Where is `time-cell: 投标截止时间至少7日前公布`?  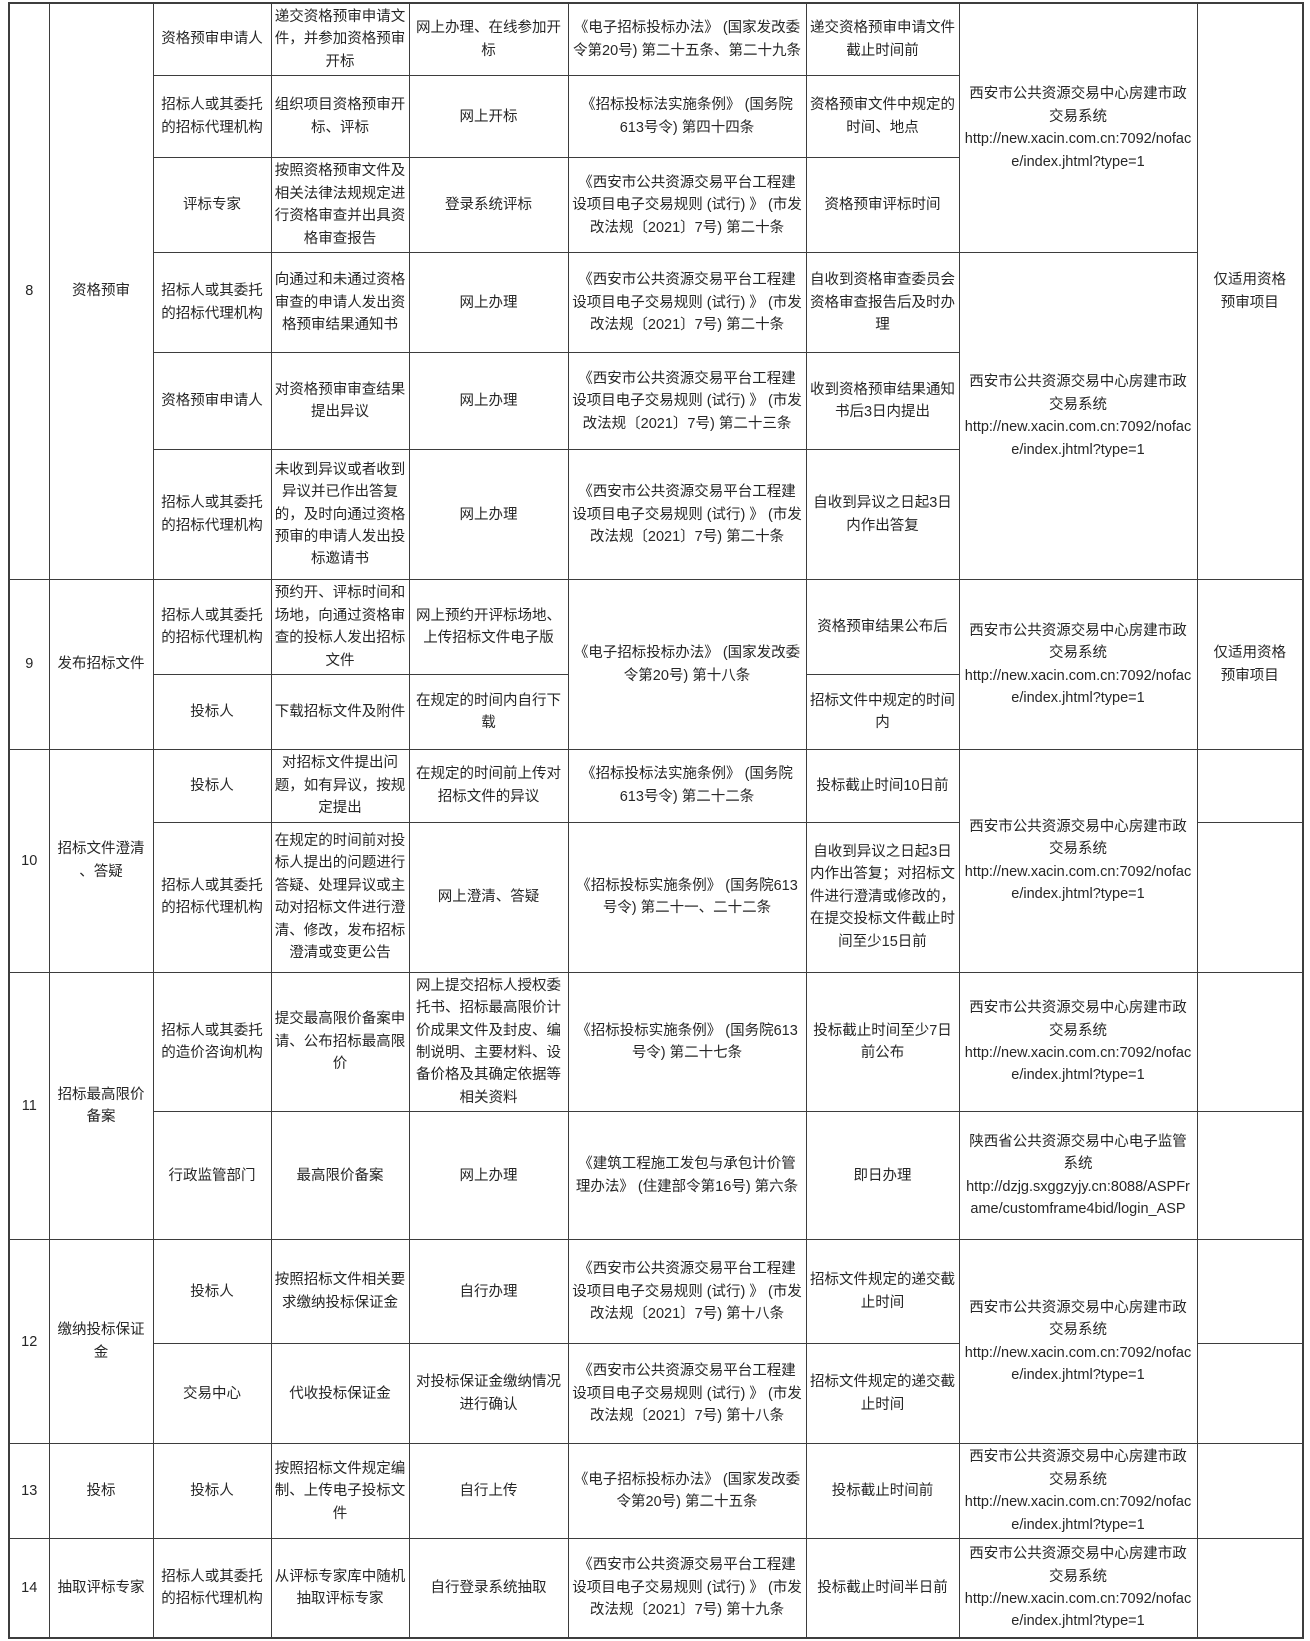
time-cell: 投标截止时间至少7日前公布 is located at coordinates (882, 1042).